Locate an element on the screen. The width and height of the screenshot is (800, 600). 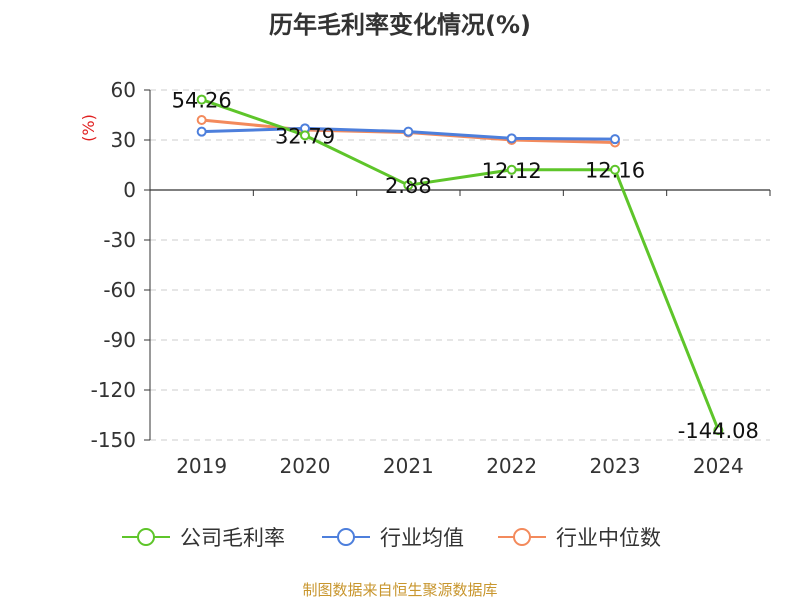
data-label: -144.08 is located at coordinates (718, 431).